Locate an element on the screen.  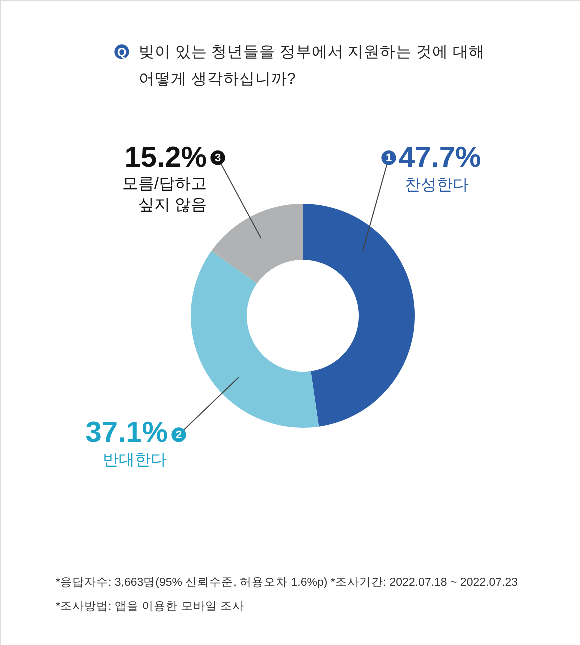
text: 1 is located at coordinates (389, 158).